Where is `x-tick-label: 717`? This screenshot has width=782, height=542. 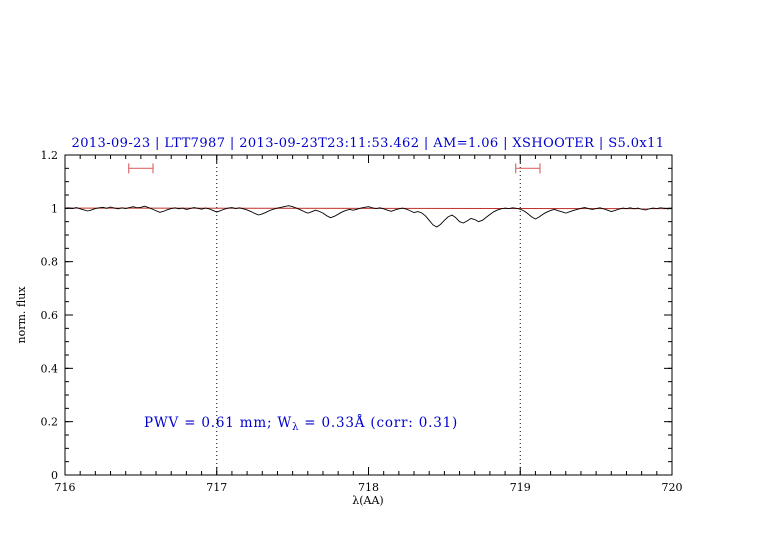 x-tick-label: 717 is located at coordinates (216, 487).